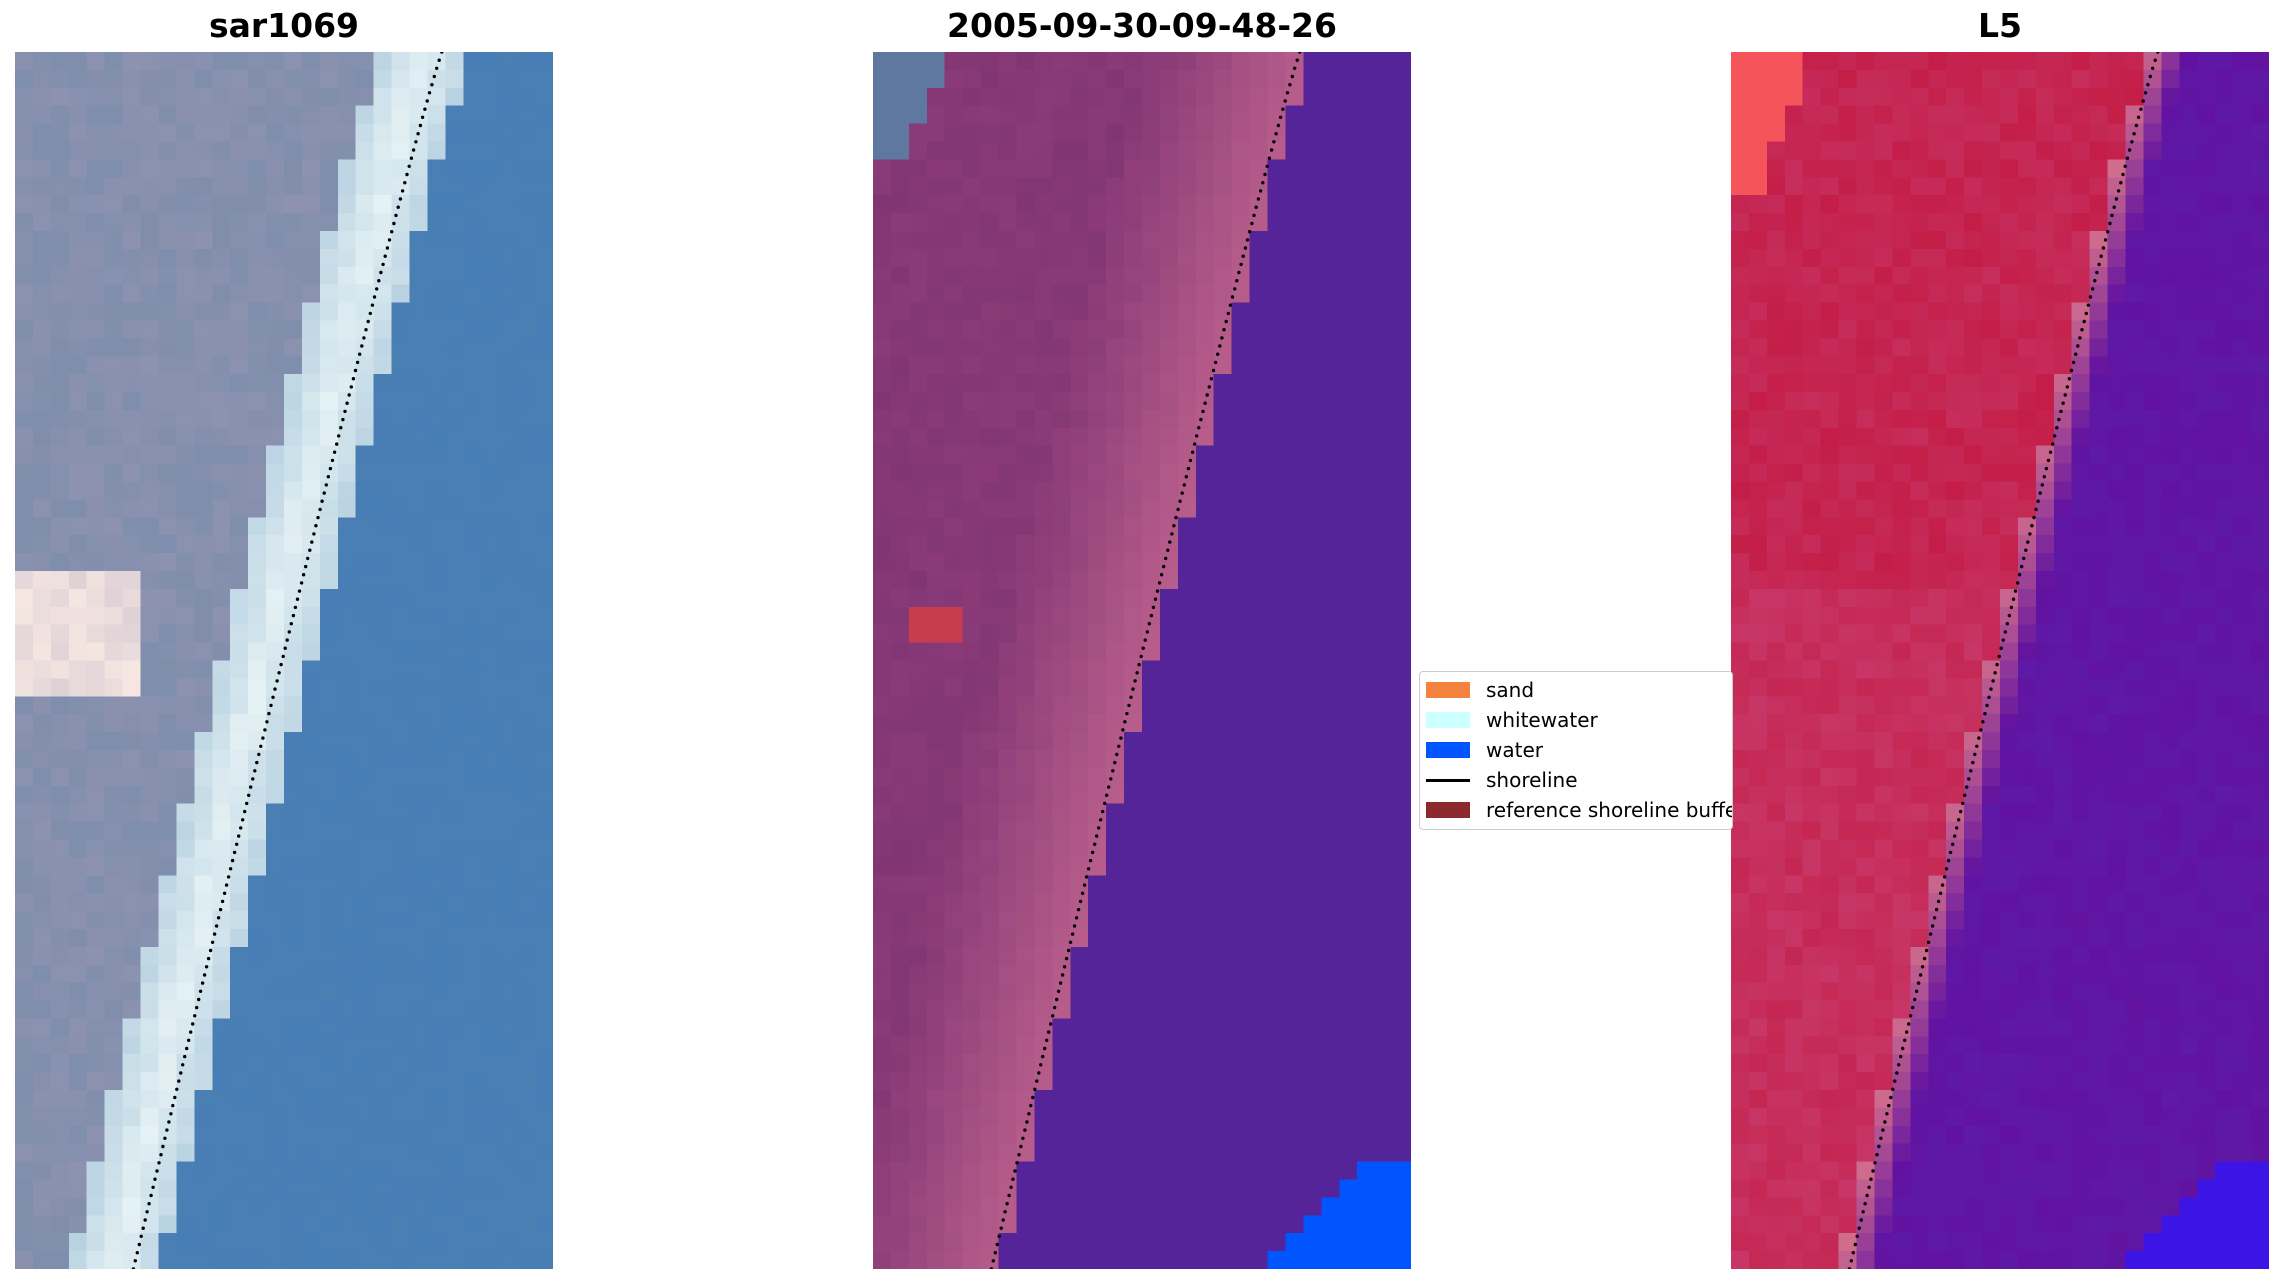  Describe the element at coordinates (1448, 690) in the screenshot. I see `sand-swatch` at that location.